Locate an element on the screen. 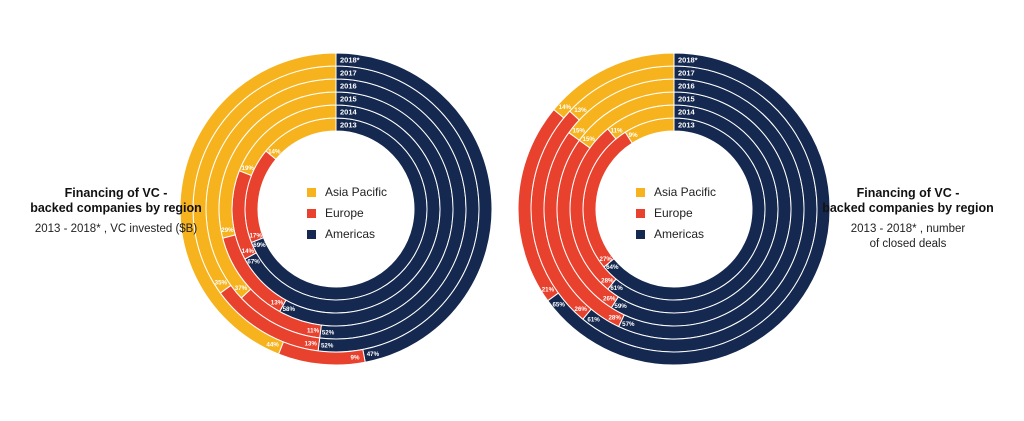 This screenshot has height=421, width=1024. data-label: 21% is located at coordinates (548, 290).